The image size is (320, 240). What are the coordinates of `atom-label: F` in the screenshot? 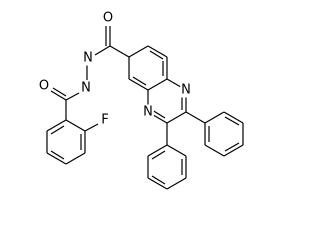 It's located at (104, 120).